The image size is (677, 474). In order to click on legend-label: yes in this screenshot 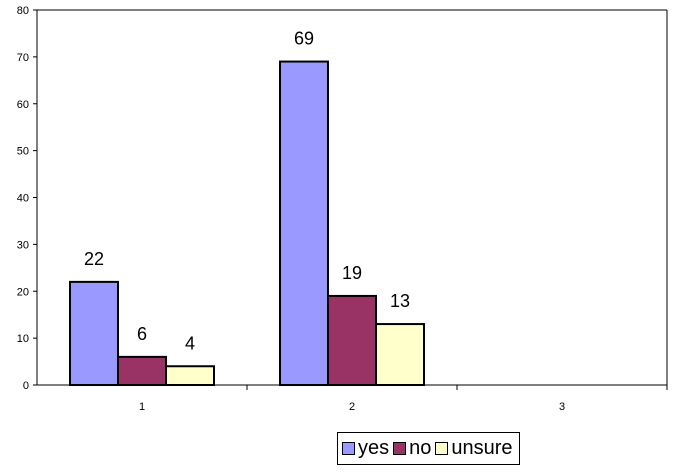, I will do `click(374, 448)`.